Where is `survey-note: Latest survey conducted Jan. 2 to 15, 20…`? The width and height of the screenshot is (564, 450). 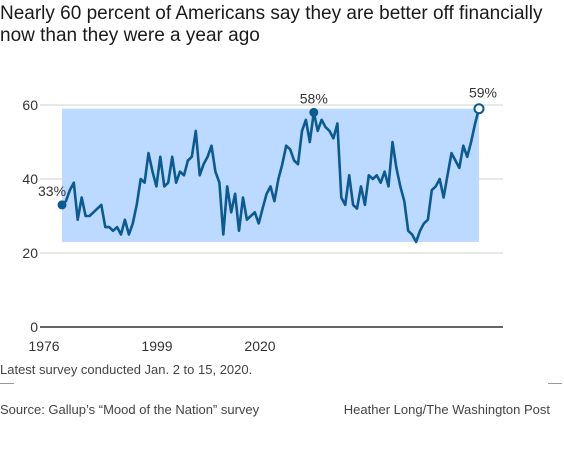 survey-note: Latest survey conducted Jan. 2 to 15, 20… is located at coordinates (126, 369).